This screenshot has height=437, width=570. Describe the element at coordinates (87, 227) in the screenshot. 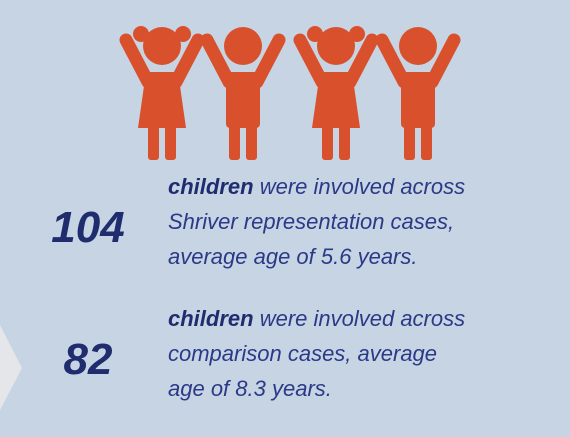

I see `stat-number: 104` at that location.